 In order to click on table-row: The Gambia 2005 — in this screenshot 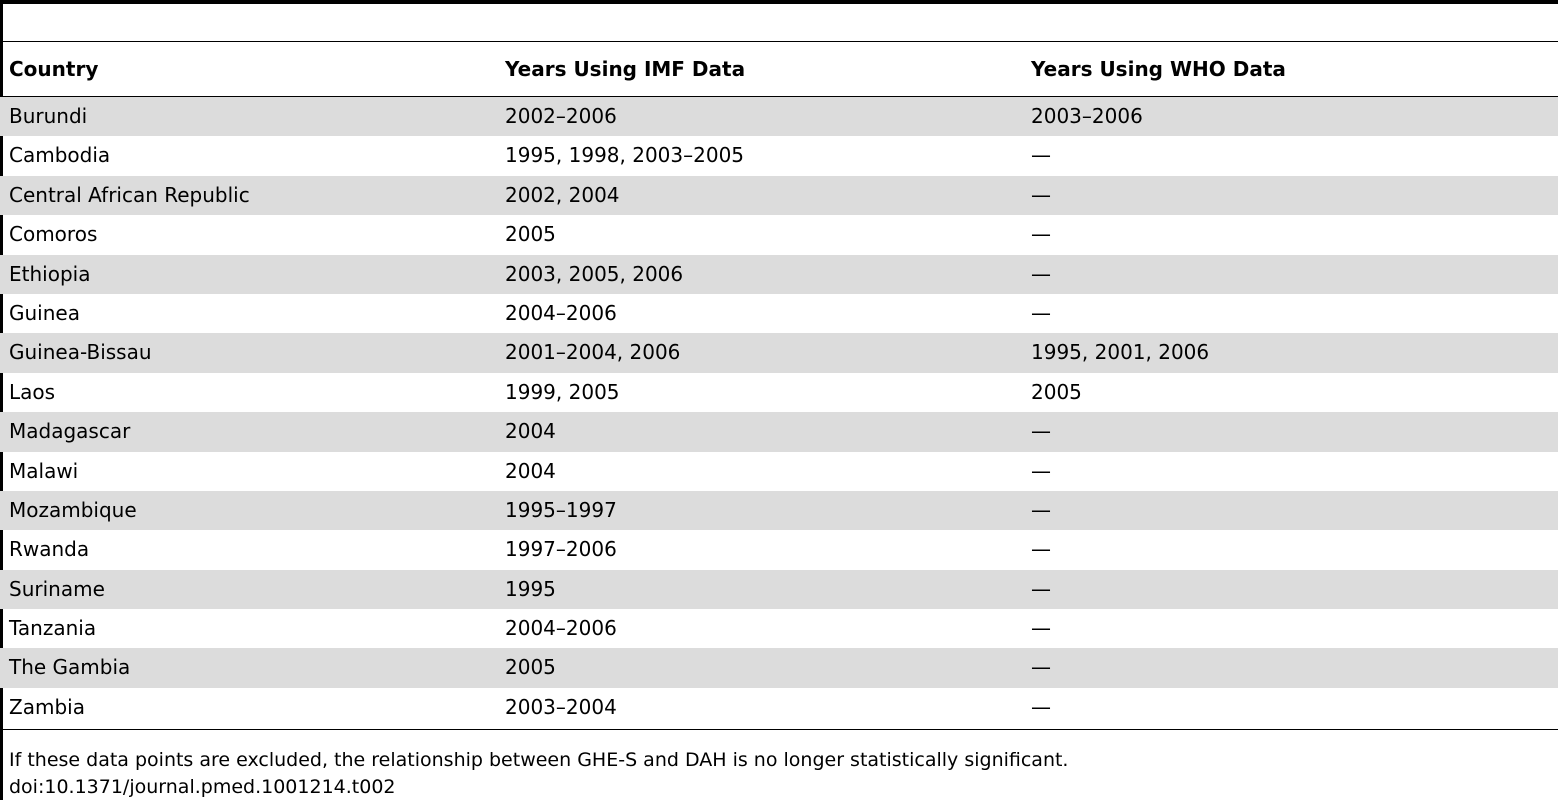, I will do `click(779, 668)`.